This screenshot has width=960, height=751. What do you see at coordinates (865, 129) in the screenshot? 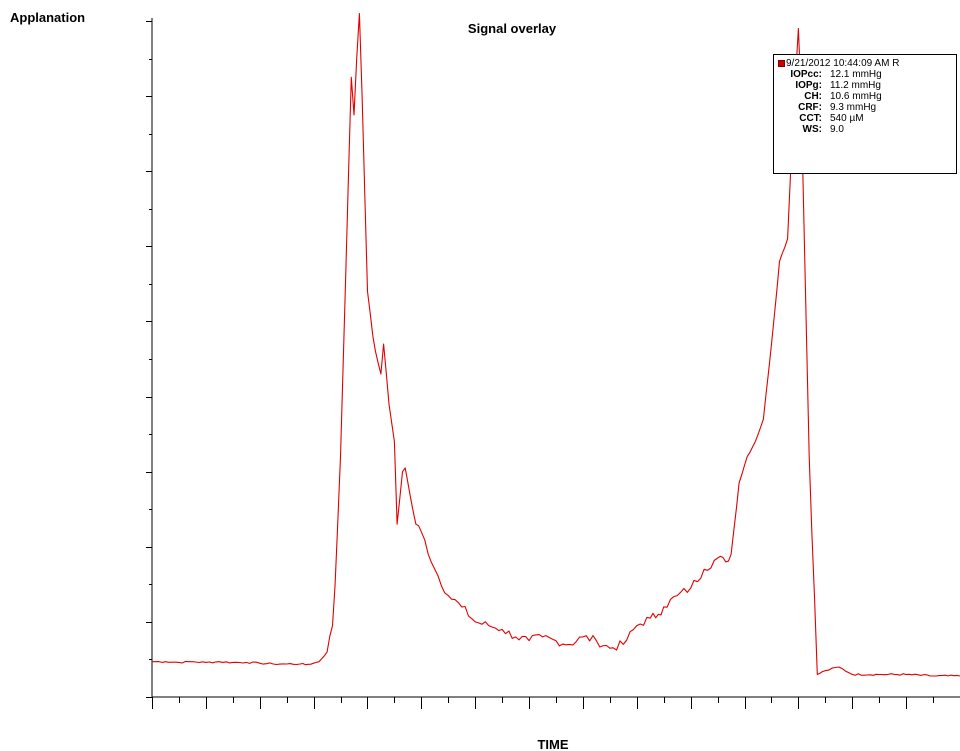
I see `legend-row-ws: WS: 9.0` at bounding box center [865, 129].